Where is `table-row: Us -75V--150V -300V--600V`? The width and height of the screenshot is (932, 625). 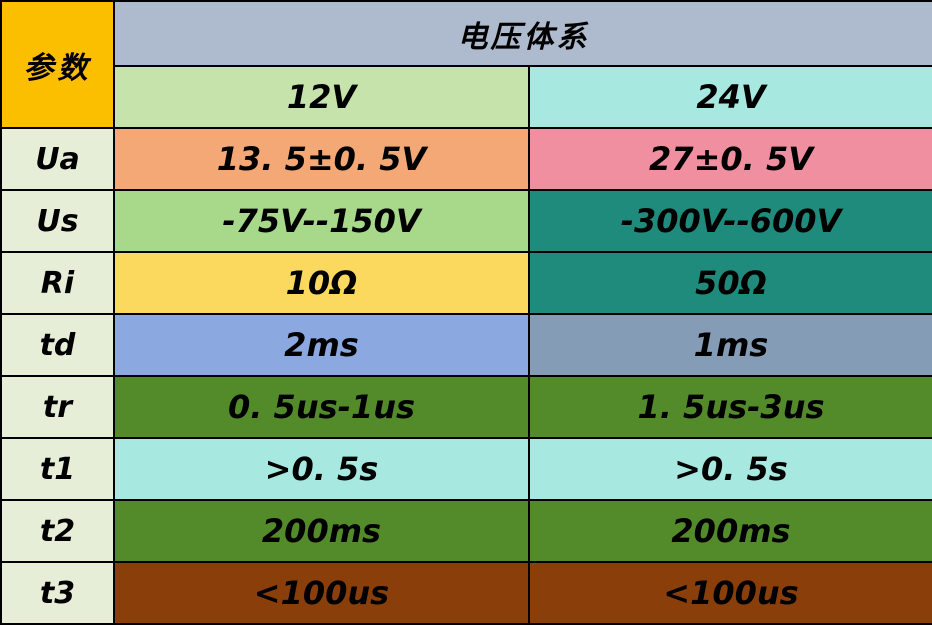 table-row: Us -75V--150V -300V--600V is located at coordinates (466, 221).